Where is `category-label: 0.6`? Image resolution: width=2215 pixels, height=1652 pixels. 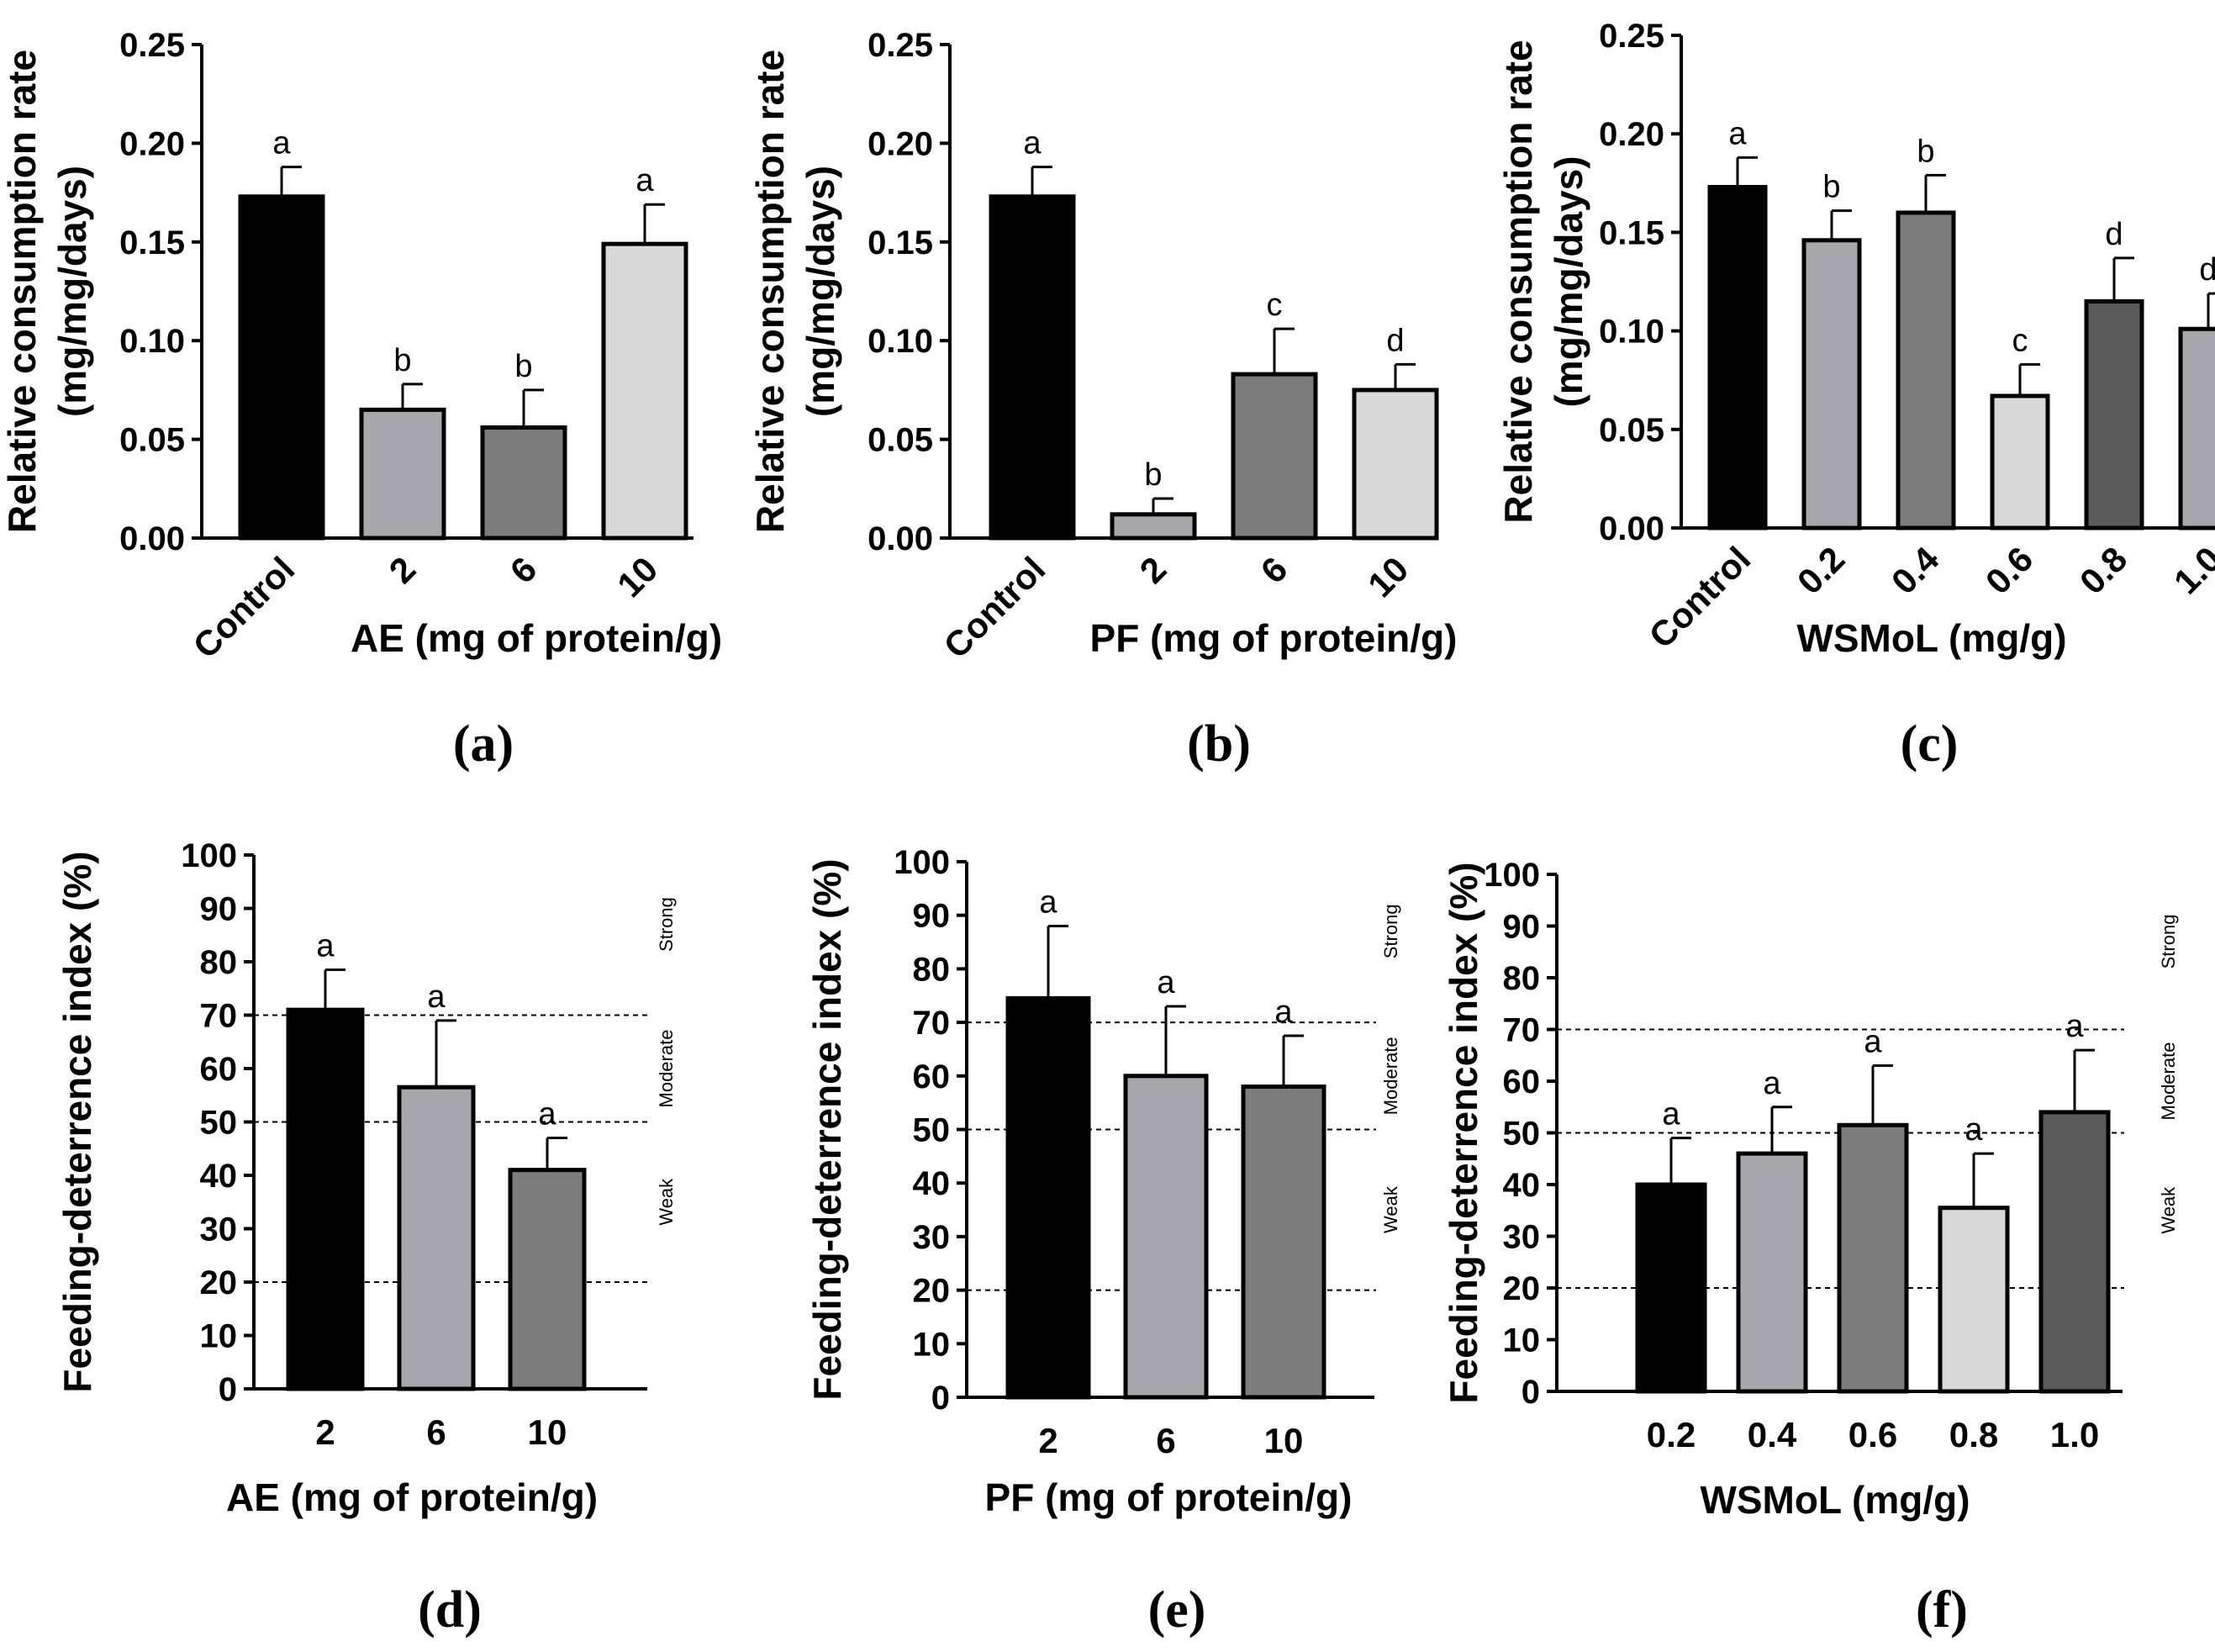
category-label: 0.6 is located at coordinates (1872, 1434).